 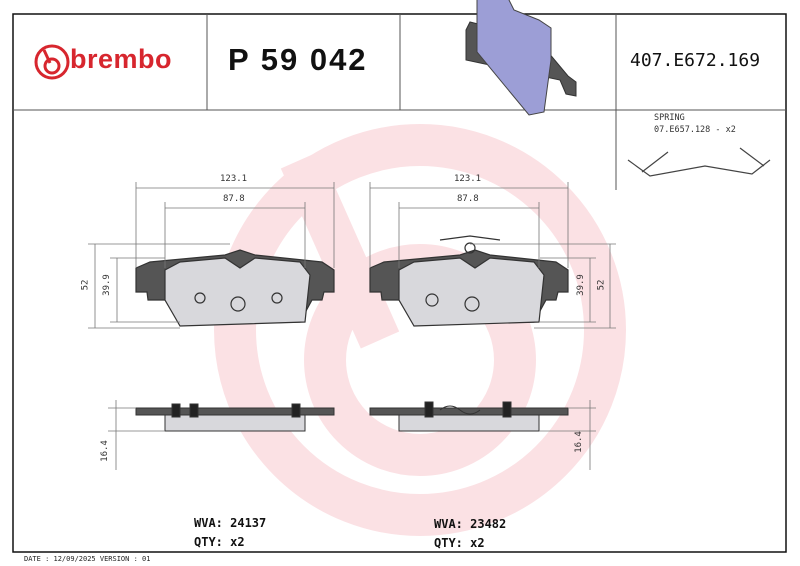 I want to click on spring-icon, so click(x=699, y=162).